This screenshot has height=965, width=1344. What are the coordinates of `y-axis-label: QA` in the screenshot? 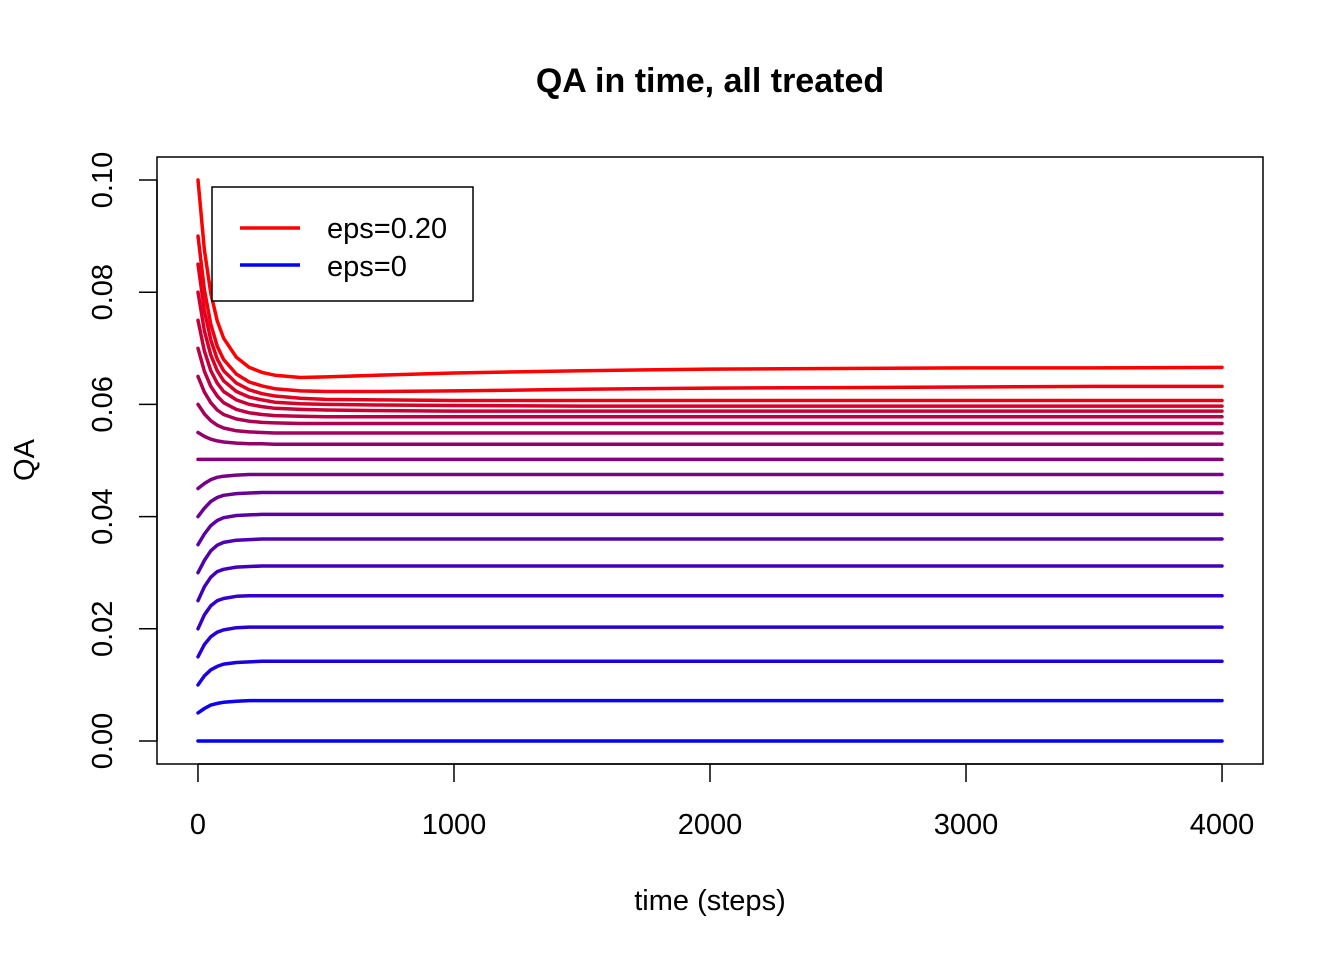 It's located at (25, 459).